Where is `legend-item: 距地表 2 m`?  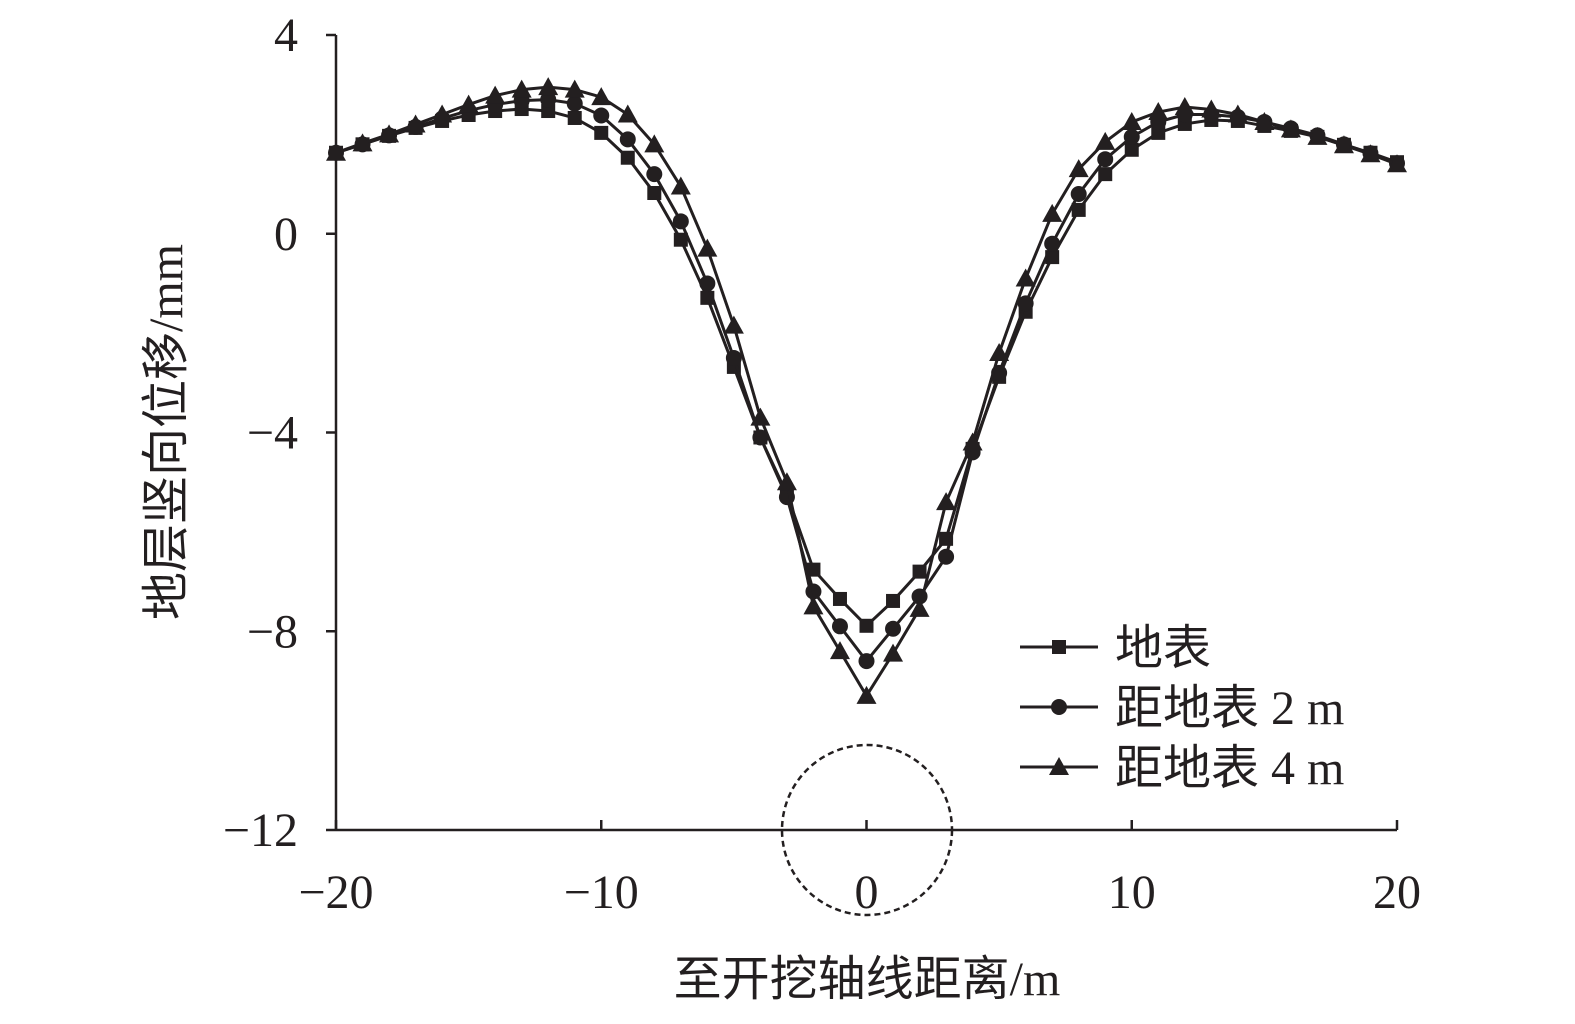 legend-item: 距地表 2 m is located at coordinates (1182, 708).